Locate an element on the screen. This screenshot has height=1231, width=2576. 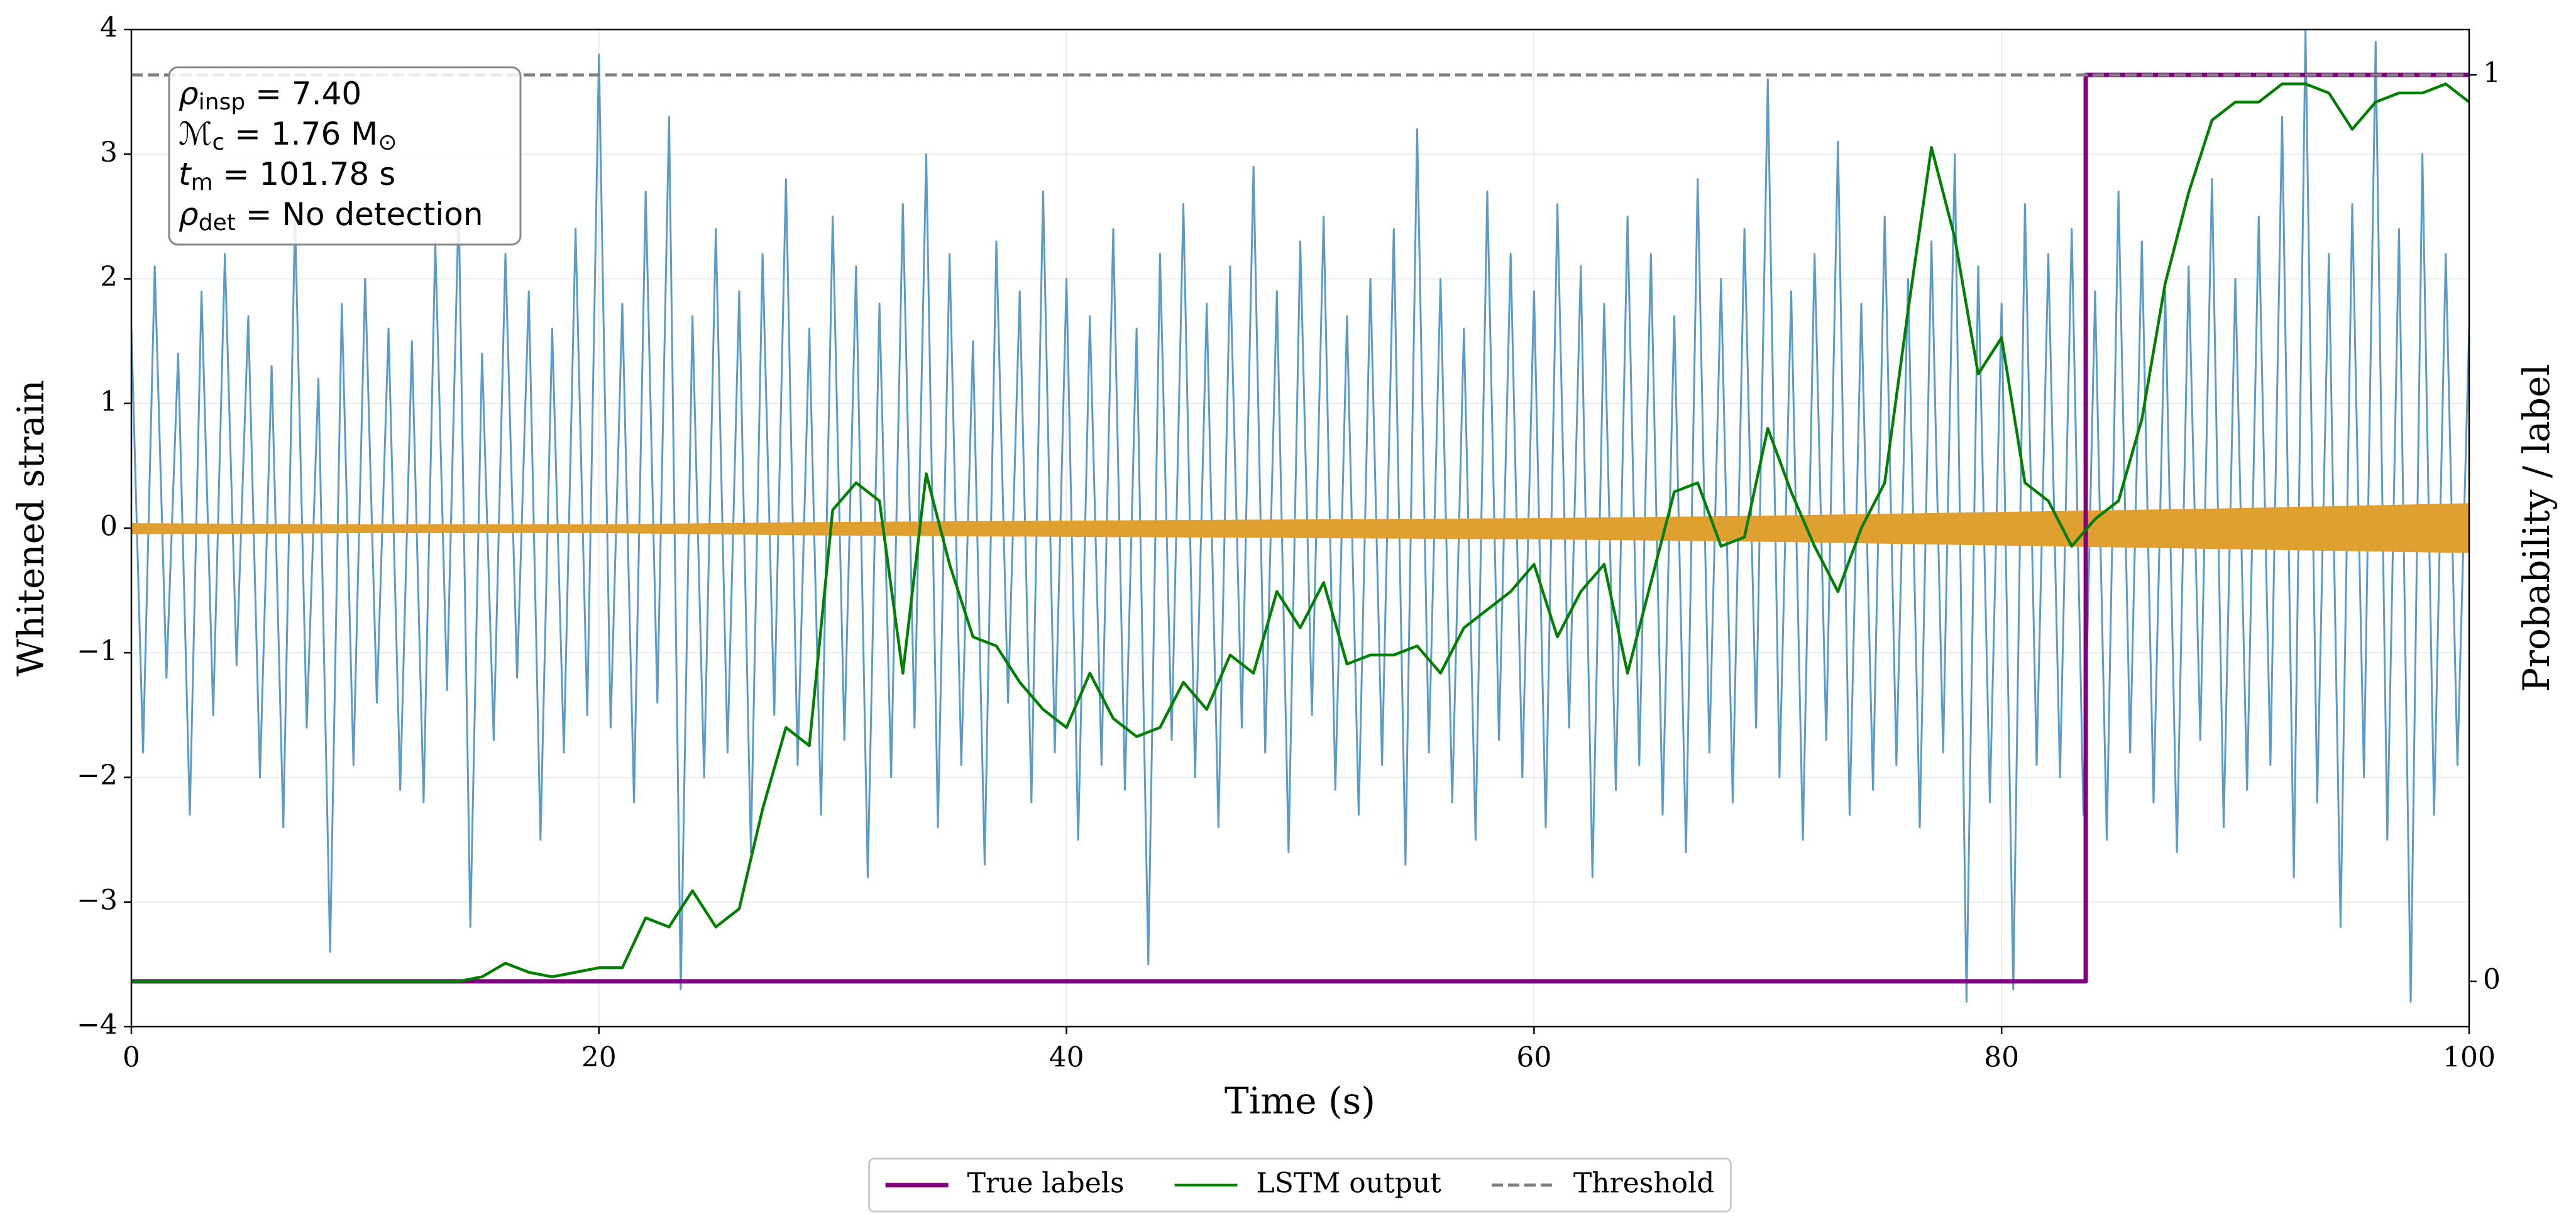
y-tick-label: −4 is located at coordinates (98, 1025).